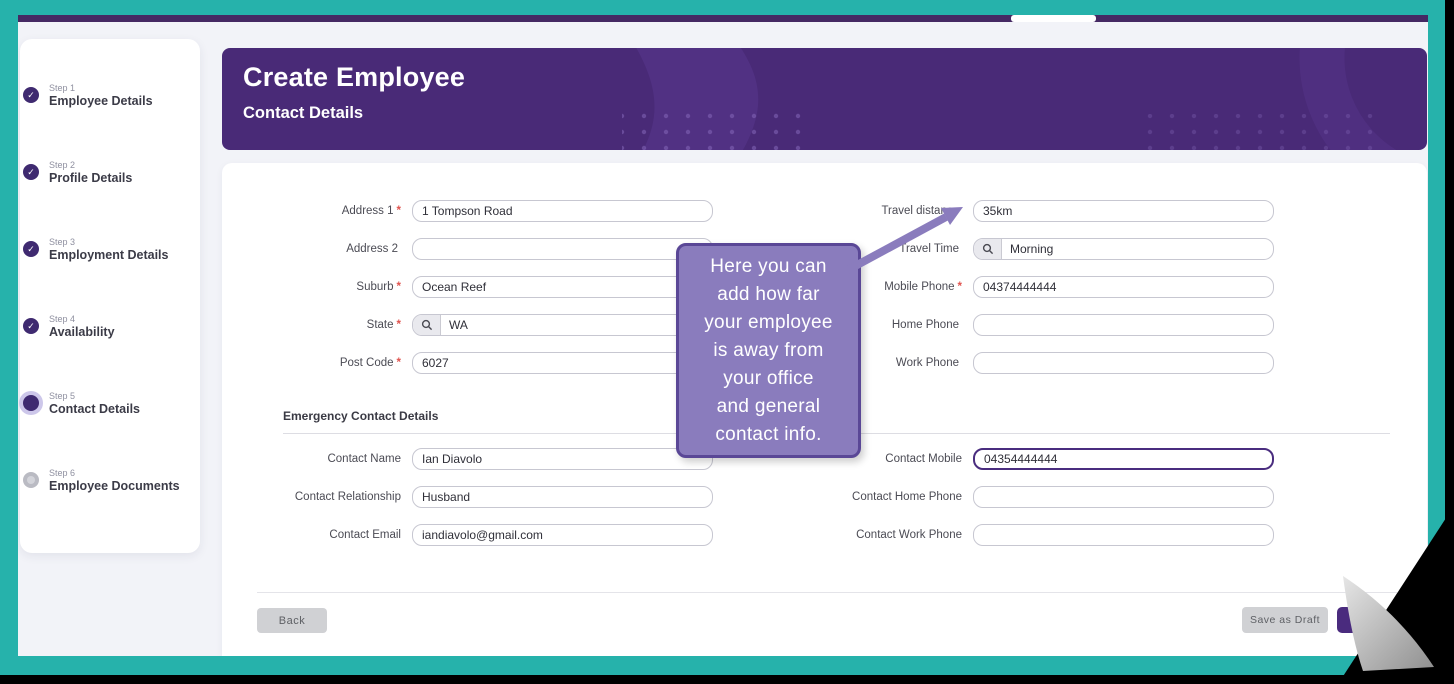 This screenshot has height=684, width=1454. Describe the element at coordinates (367, 211) in the screenshot. I see `address1-label: Address 1` at that location.